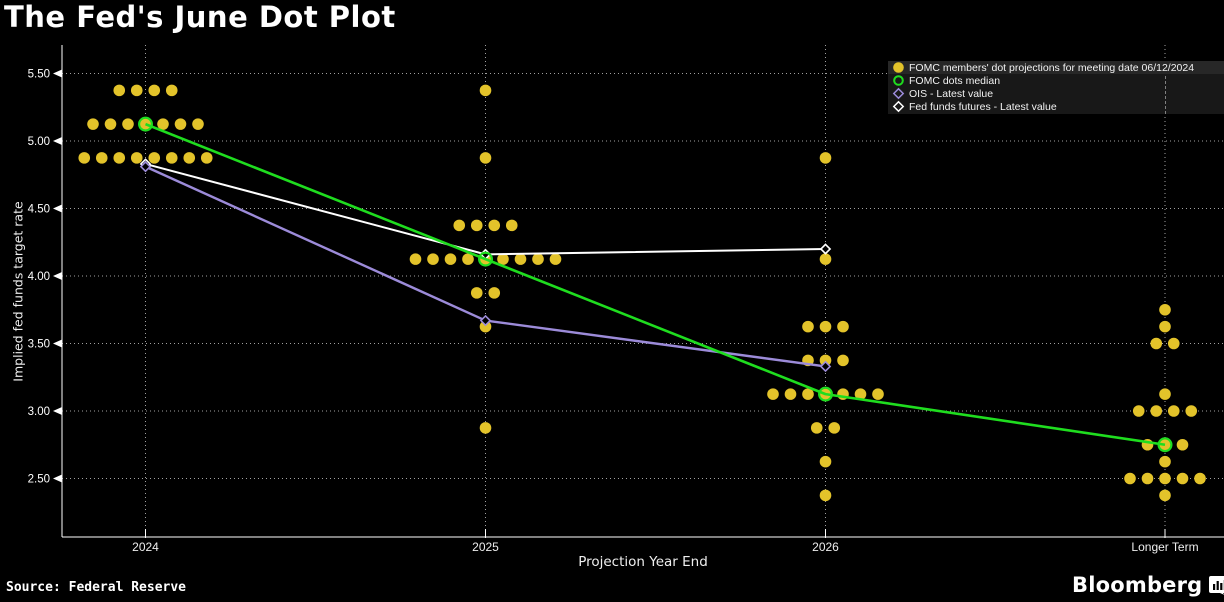 The image size is (1224, 602). Describe the element at coordinates (39, 345) in the screenshot. I see `y-tick-label: 3.50` at that location.